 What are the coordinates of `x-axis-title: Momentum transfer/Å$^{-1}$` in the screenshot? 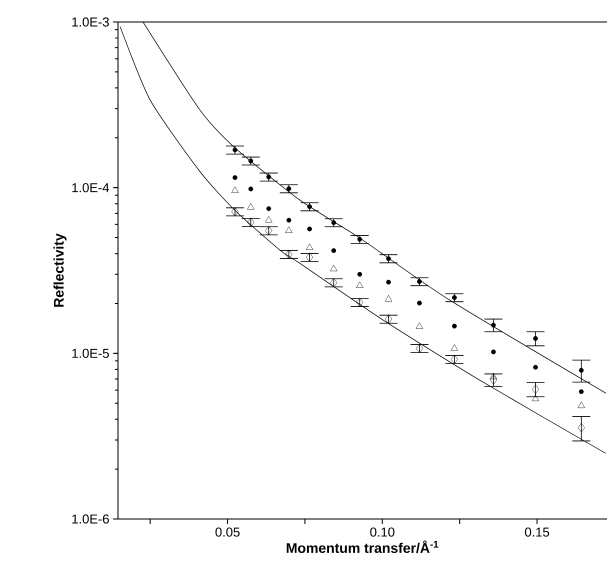 It's located at (362, 547).